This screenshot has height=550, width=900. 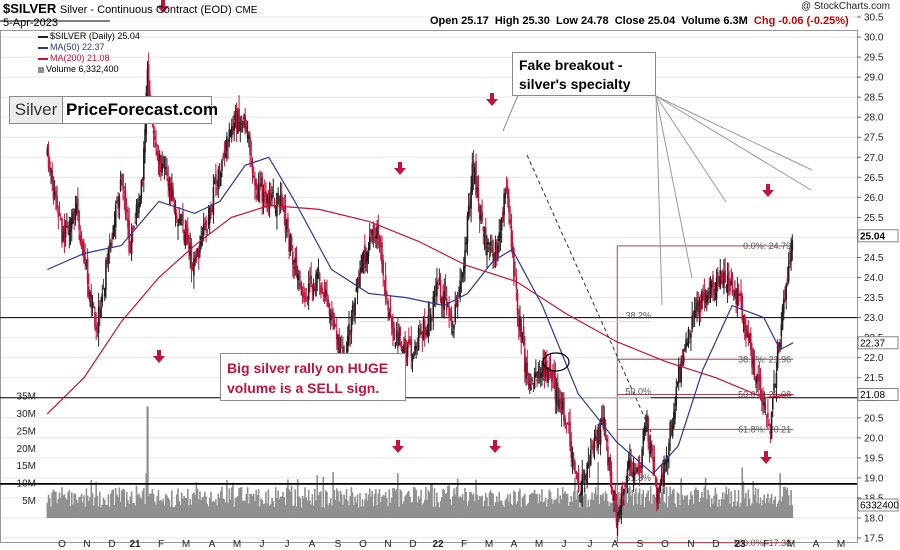 I want to click on close-value: Close 25.04, so click(x=645, y=21).